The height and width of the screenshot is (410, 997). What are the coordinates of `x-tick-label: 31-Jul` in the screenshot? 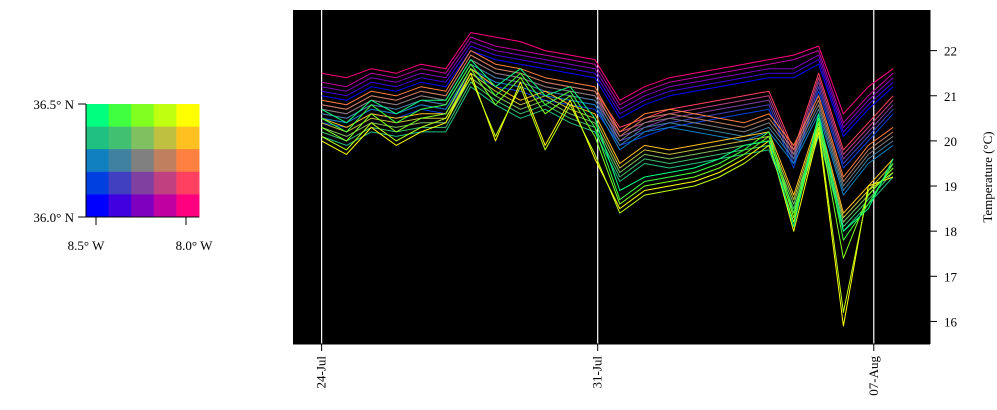 It's located at (597, 372).